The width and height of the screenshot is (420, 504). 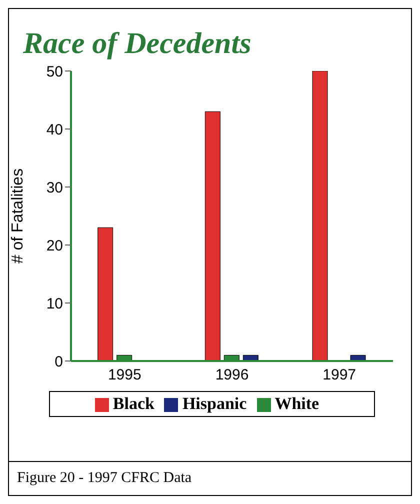 I want to click on legend-label: White, so click(x=297, y=403).